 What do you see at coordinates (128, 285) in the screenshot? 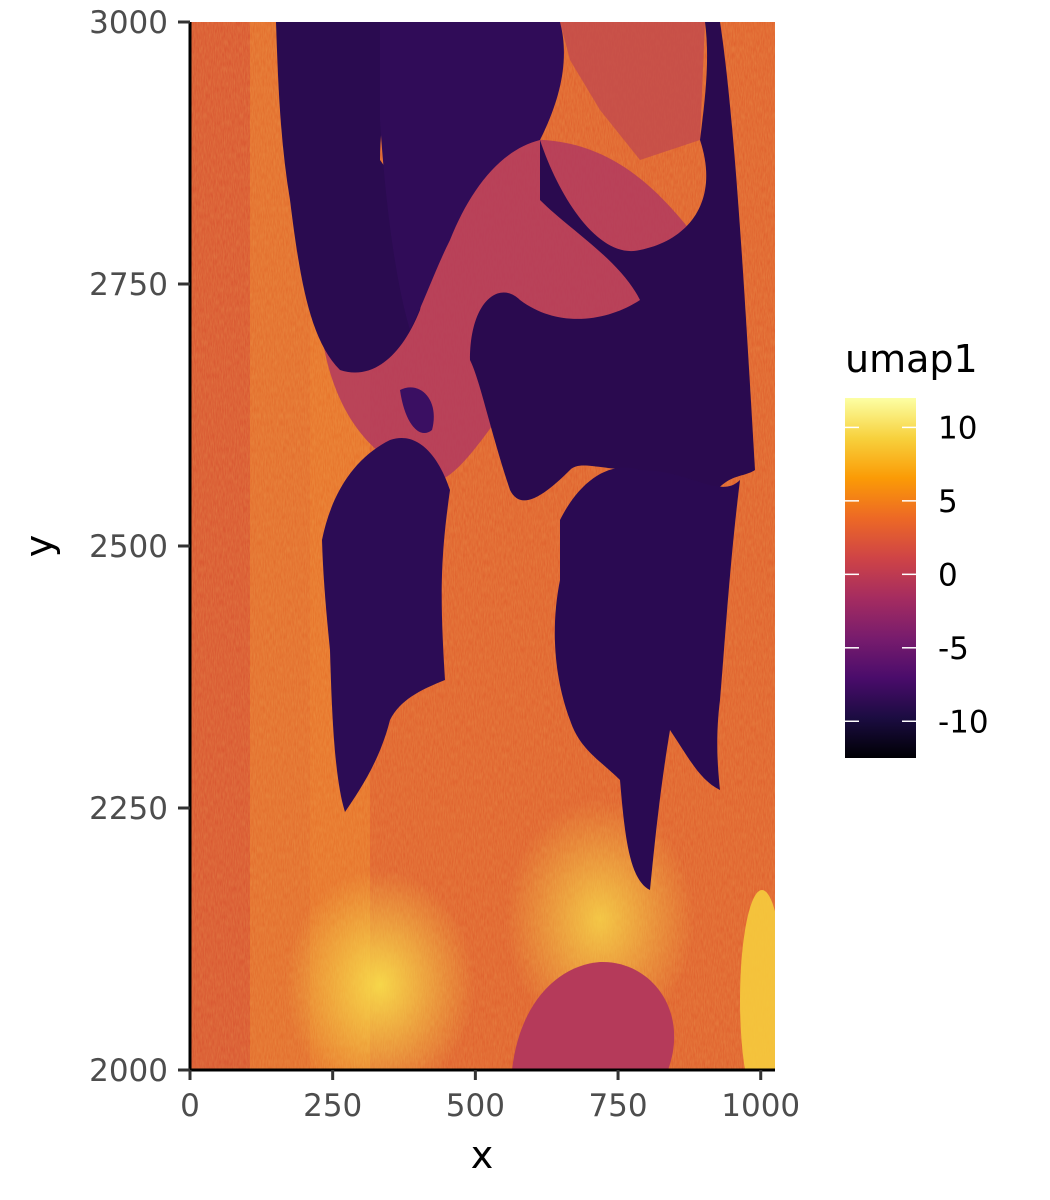
I see `y-tick-label: 2750` at bounding box center [128, 285].